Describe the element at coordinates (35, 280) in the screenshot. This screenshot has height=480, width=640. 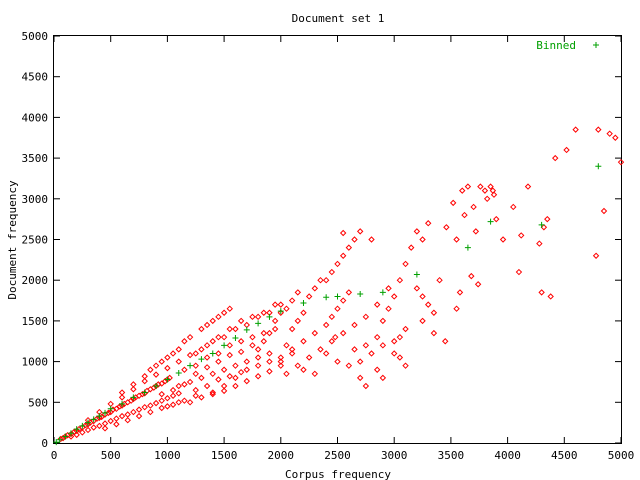
I see `y-tick-label: 2000` at that location.